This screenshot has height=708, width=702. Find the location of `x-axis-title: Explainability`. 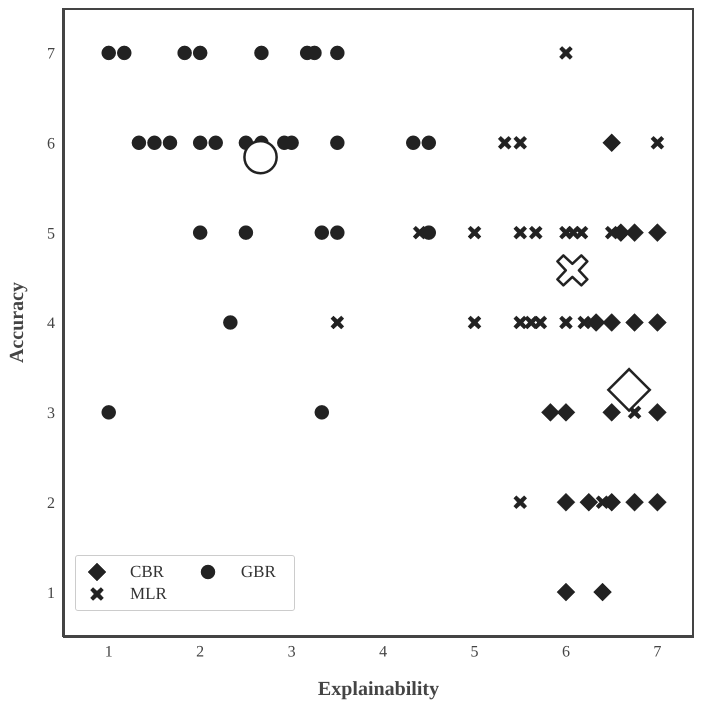

x-axis-title: Explainability is located at coordinates (379, 689).